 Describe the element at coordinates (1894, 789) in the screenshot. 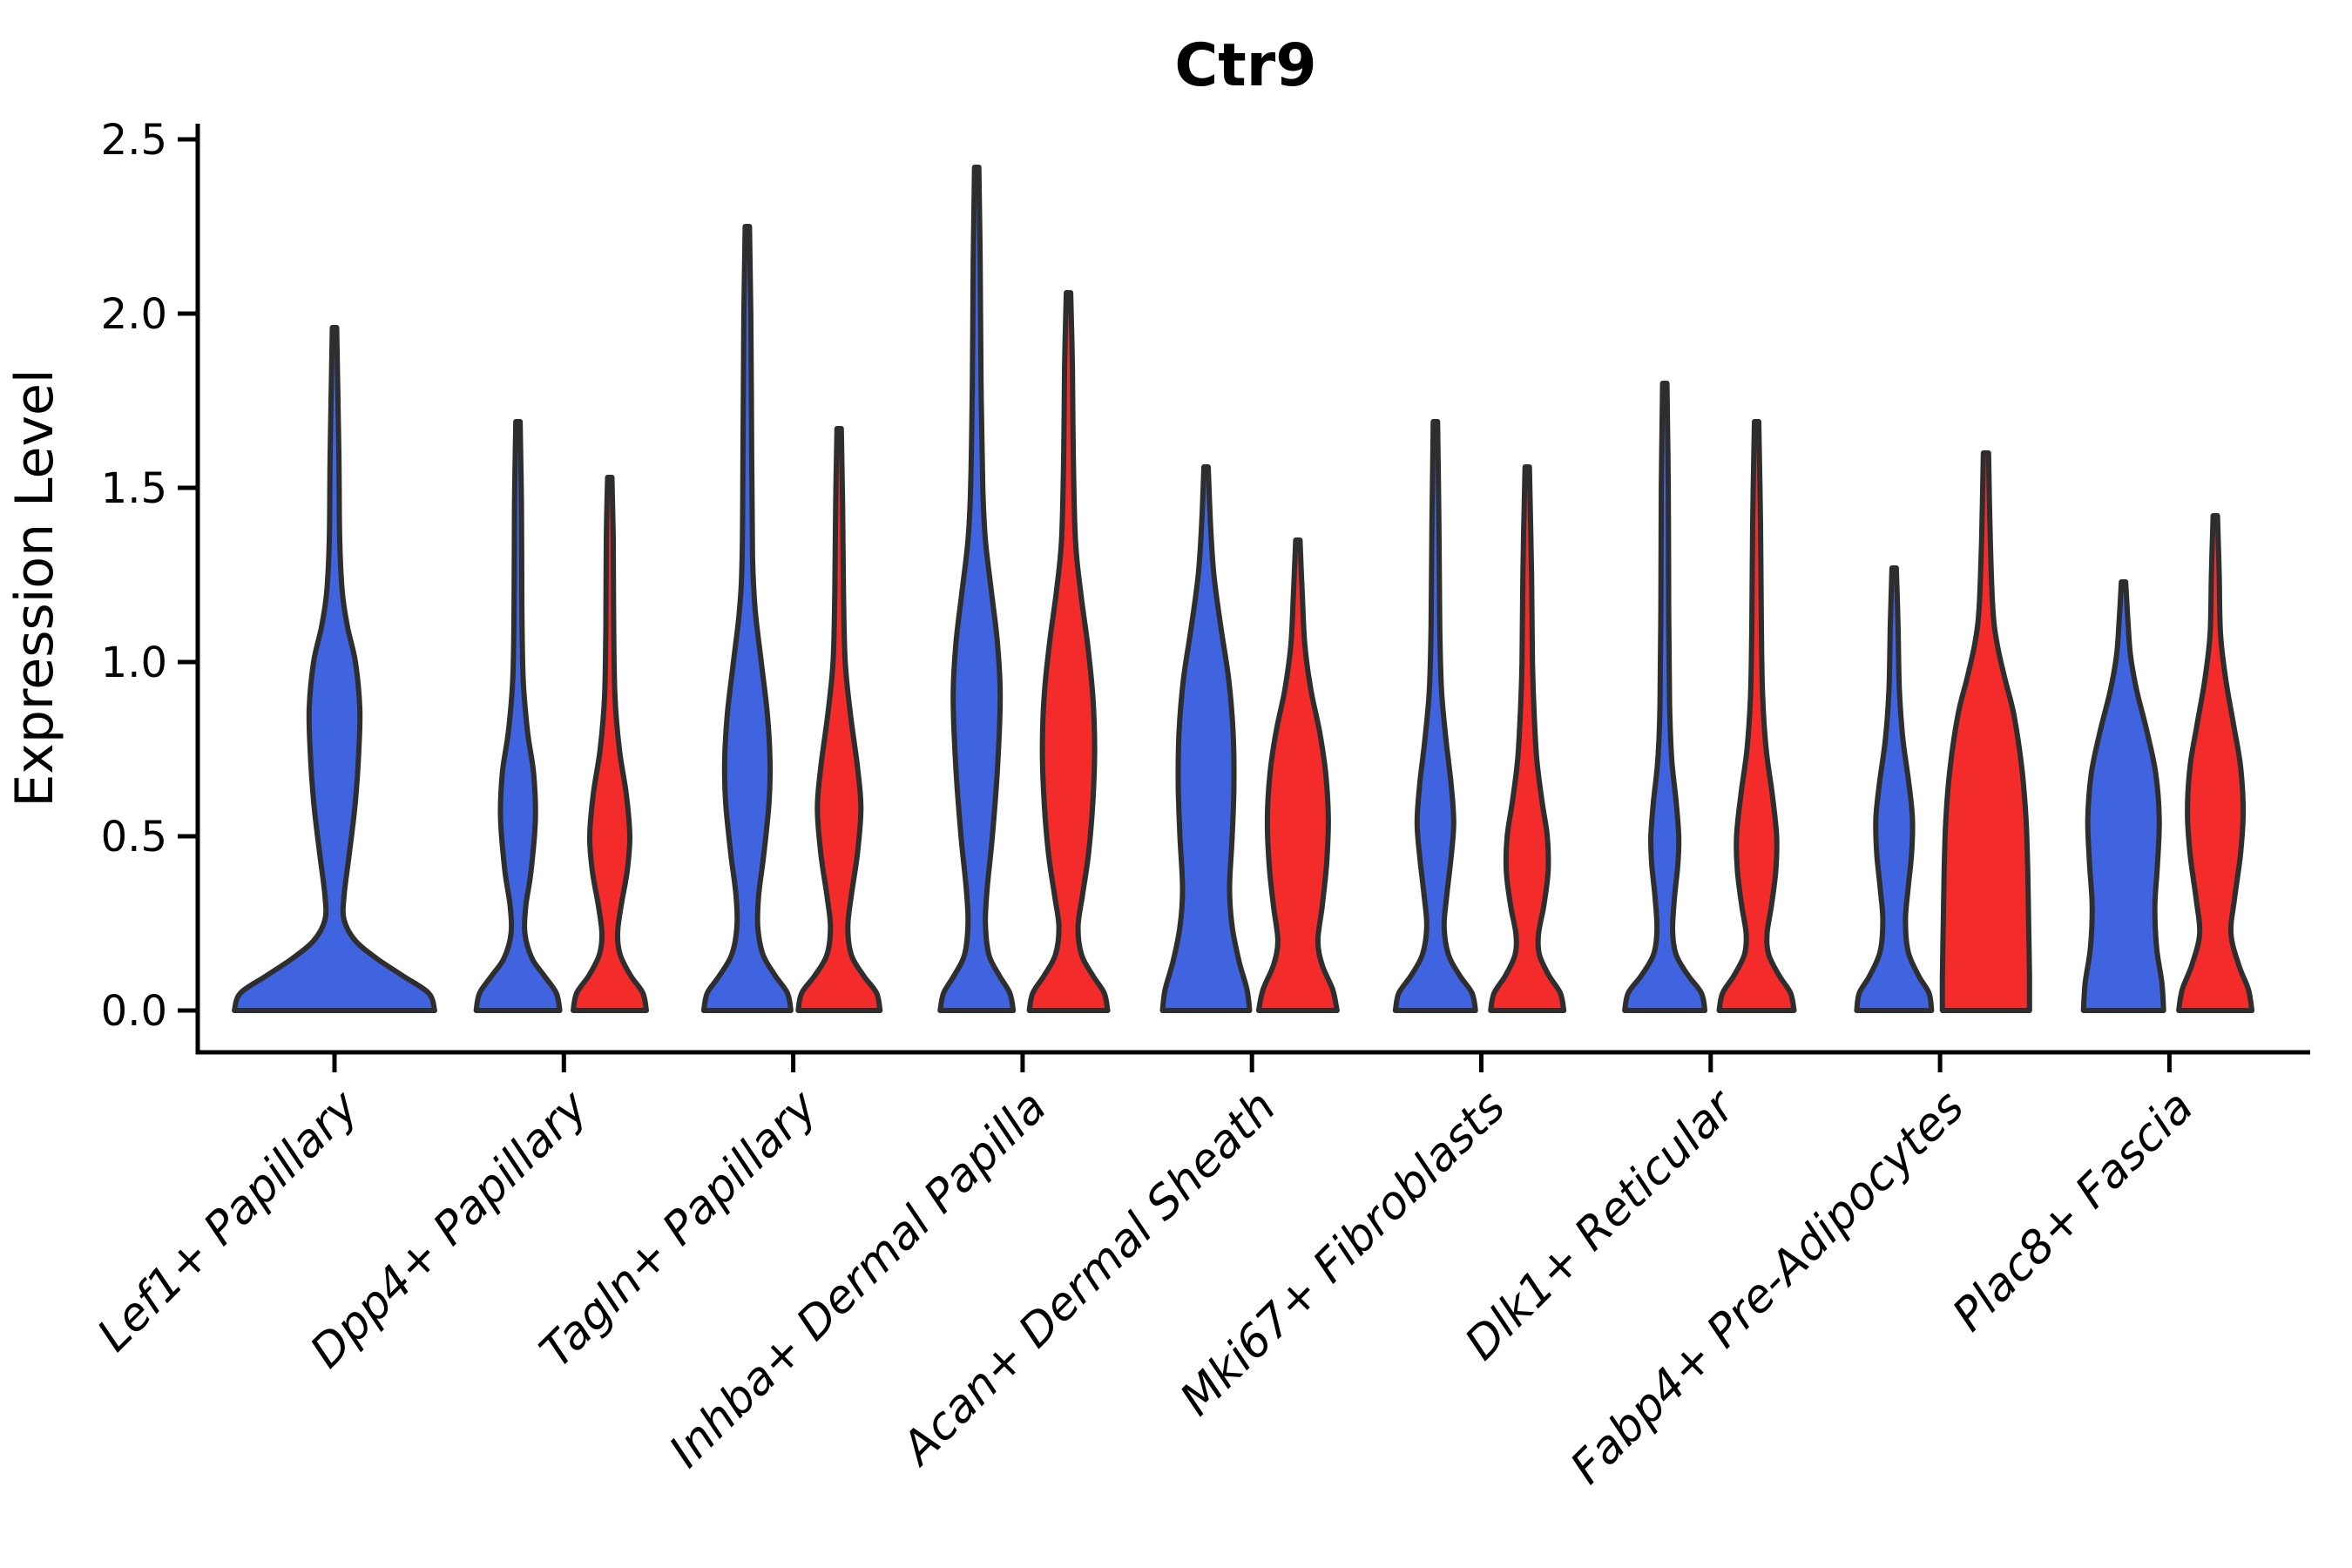

I see `violin-fabp4-pre-adipocytes-blue` at that location.